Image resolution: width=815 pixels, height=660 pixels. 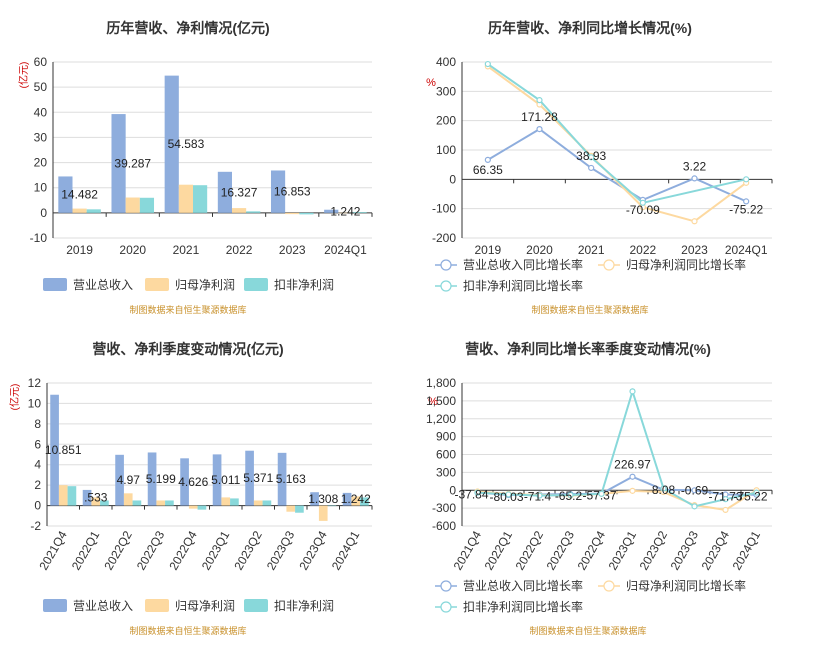 What do you see at coordinates (623, 550) in the screenshot?
I see `x-tick-label: 2023Q1` at bounding box center [623, 550].